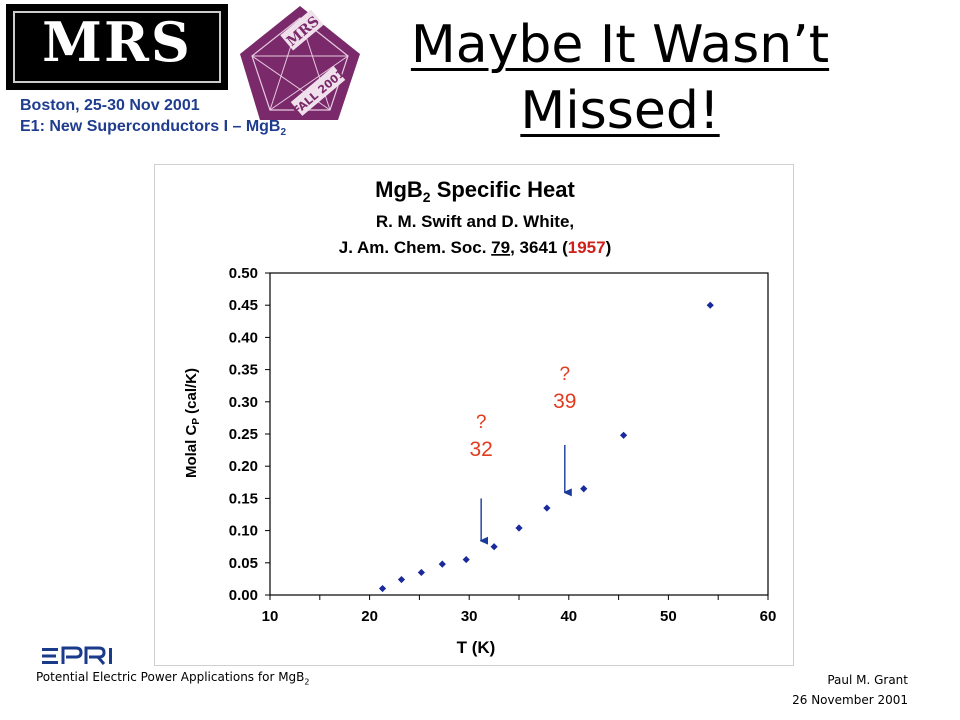 This screenshot has width=960, height=720. What do you see at coordinates (243, 563) in the screenshot?
I see `y-tick-label: 0.05` at bounding box center [243, 563].